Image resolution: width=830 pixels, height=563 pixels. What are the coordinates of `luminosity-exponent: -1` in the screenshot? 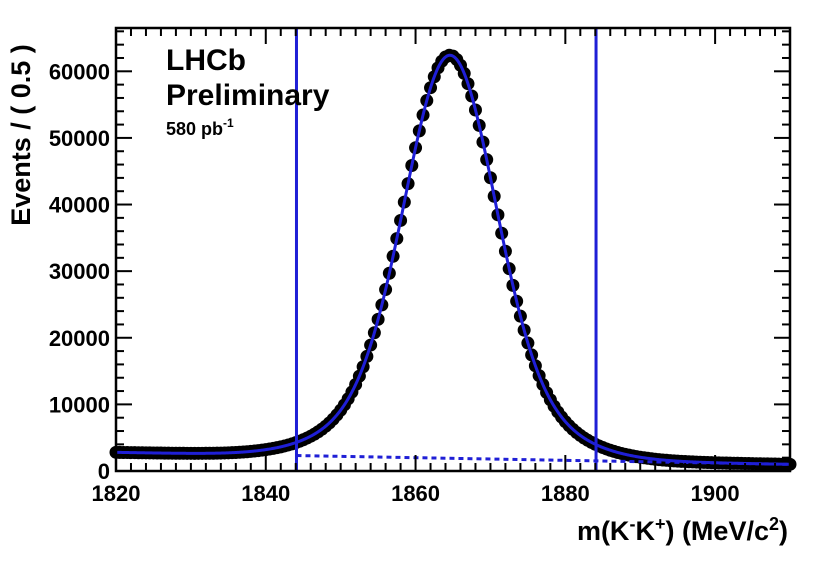 It's located at (228, 123).